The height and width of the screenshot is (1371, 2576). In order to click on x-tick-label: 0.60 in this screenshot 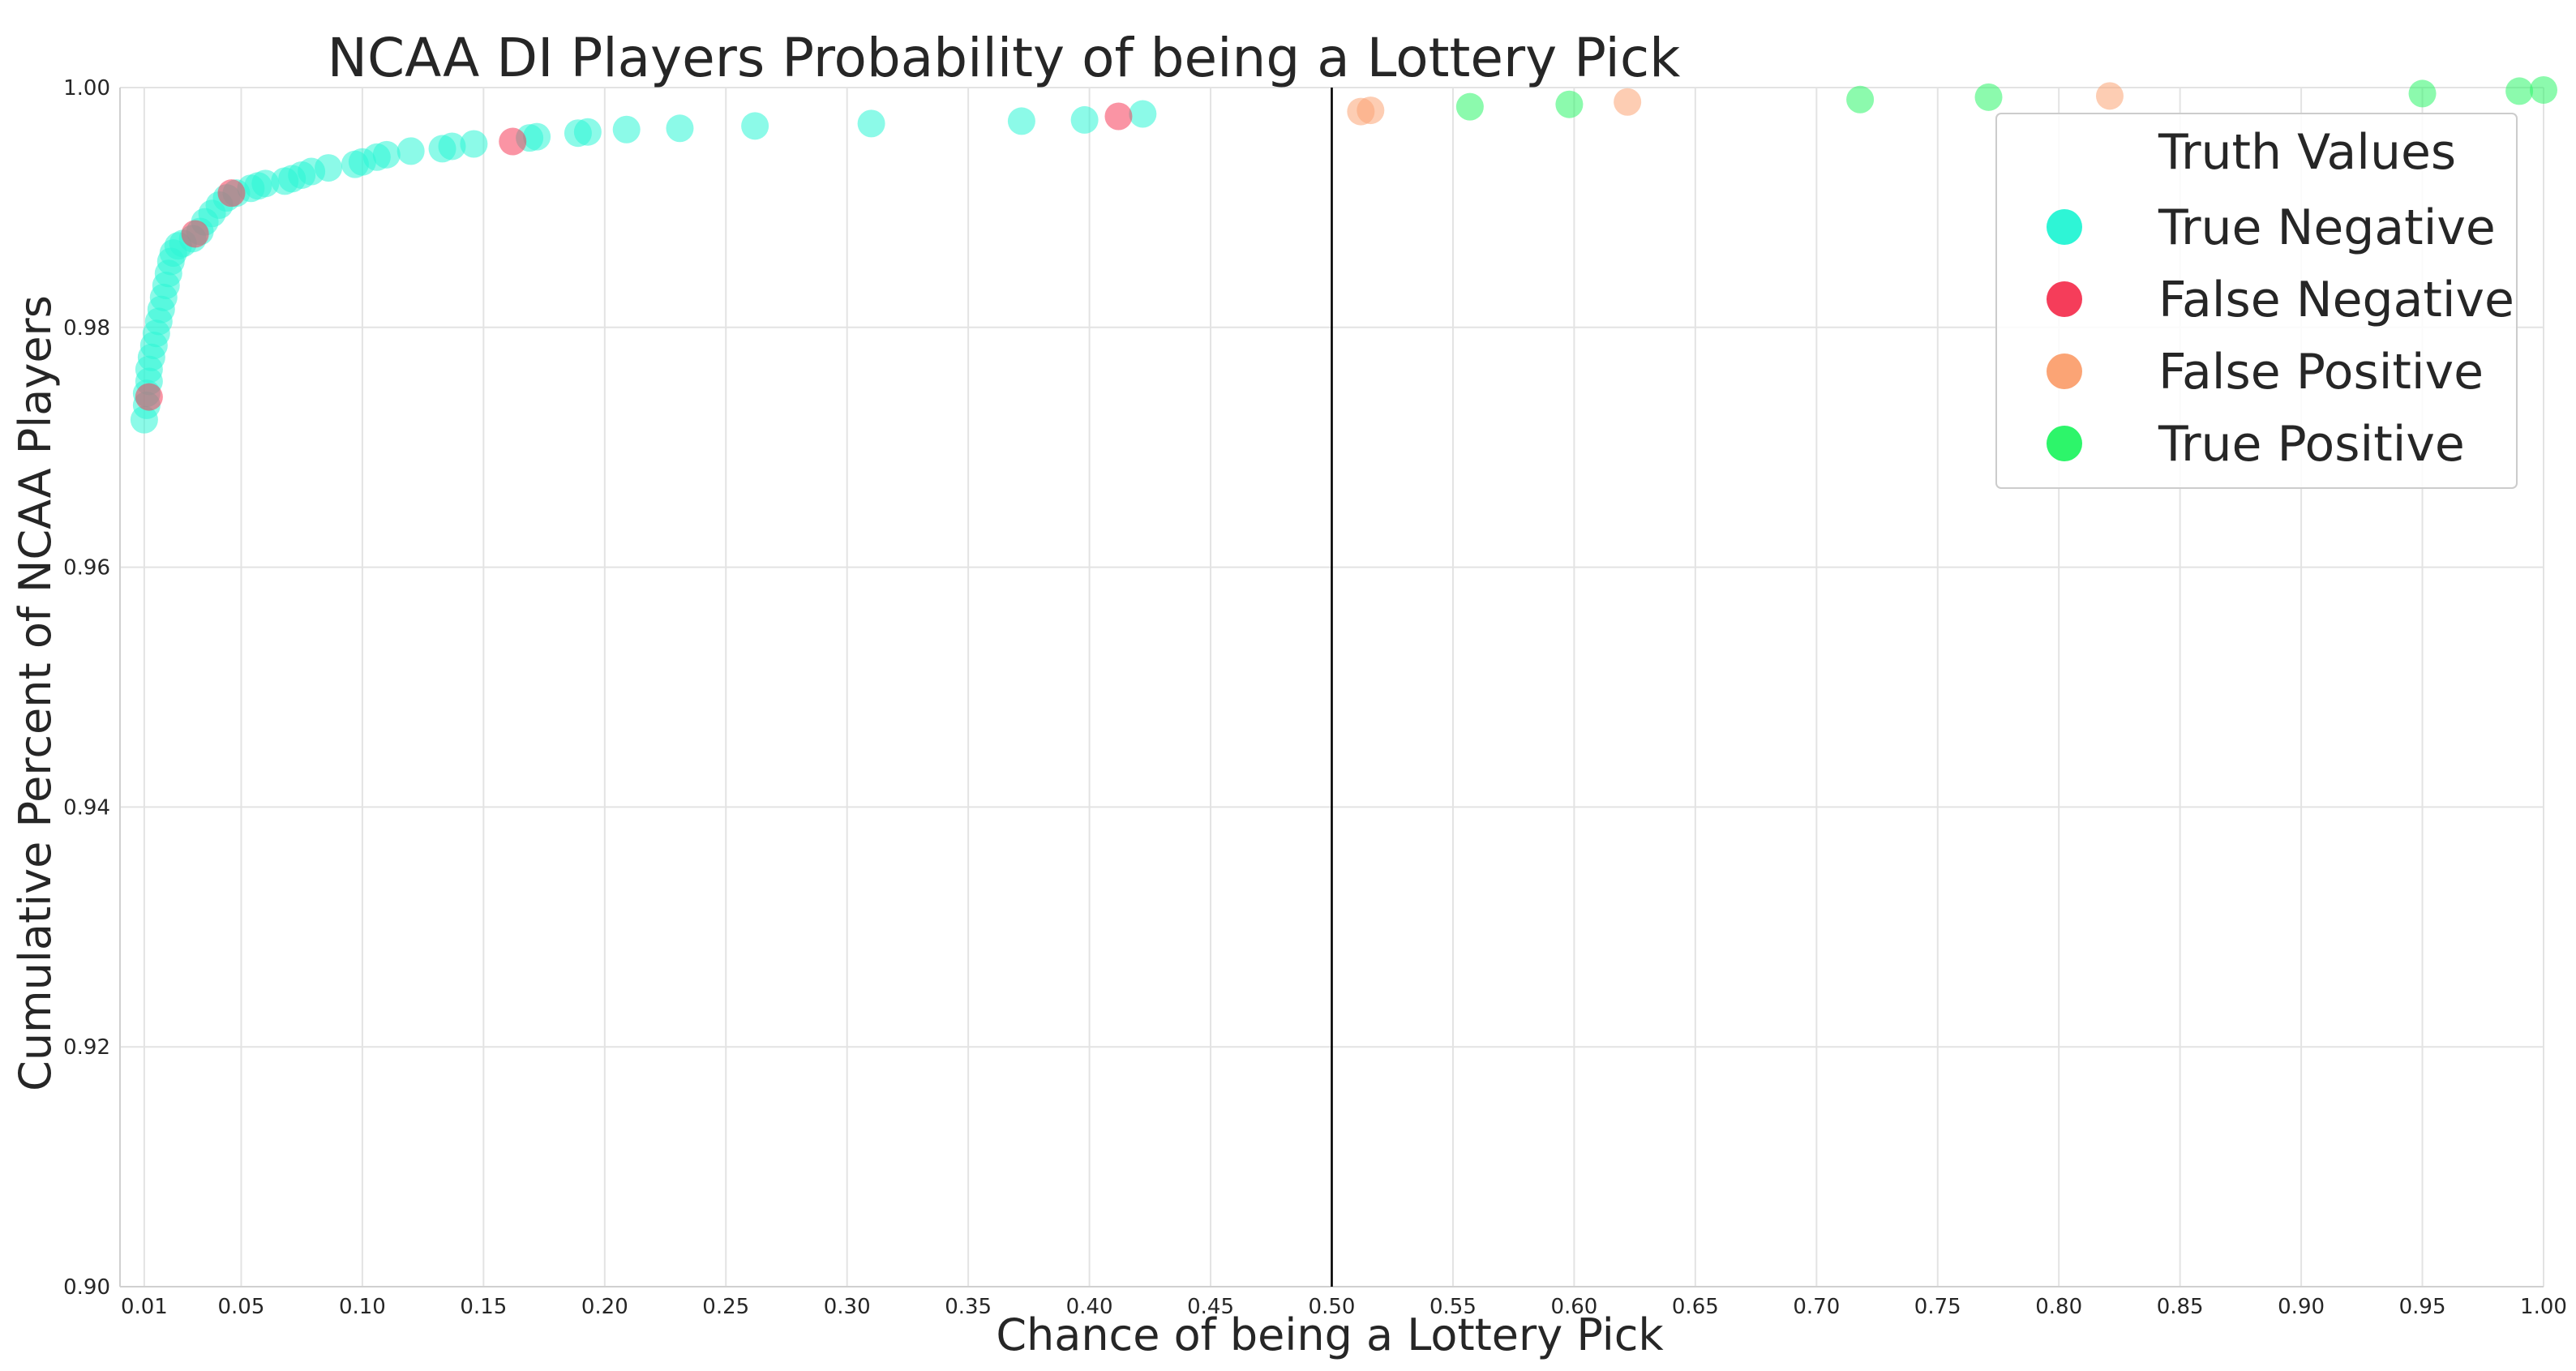, I will do `click(1573, 1307)`.